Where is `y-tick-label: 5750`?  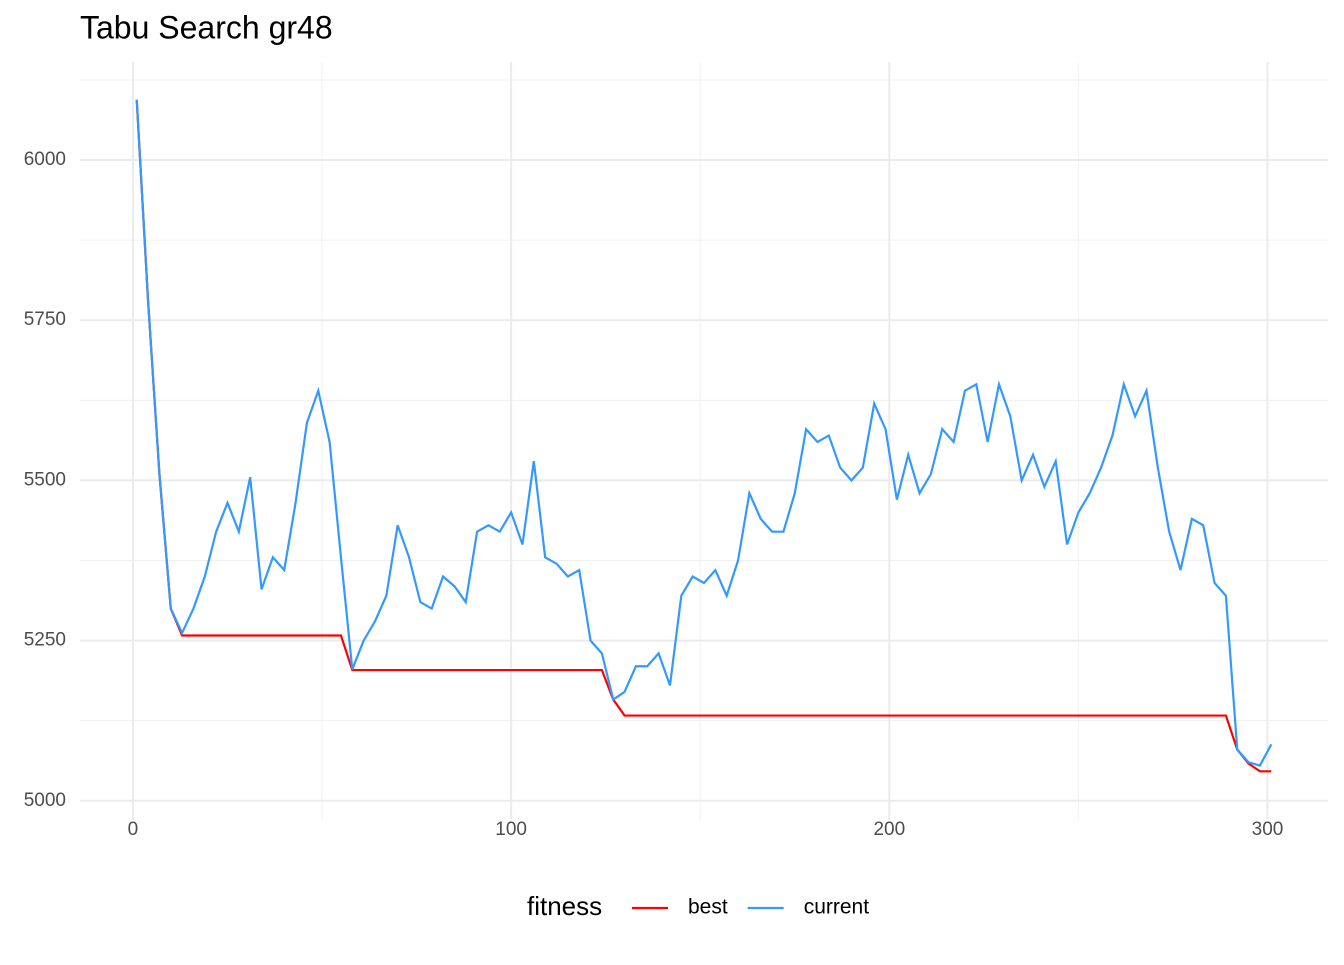
y-tick-label: 5750 is located at coordinates (45, 319).